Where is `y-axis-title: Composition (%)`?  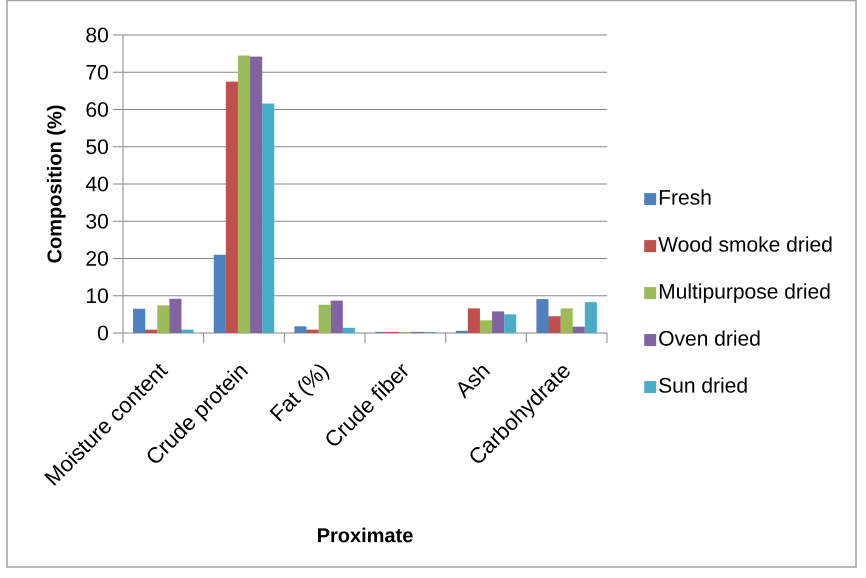 y-axis-title: Composition (%) is located at coordinates (56, 184).